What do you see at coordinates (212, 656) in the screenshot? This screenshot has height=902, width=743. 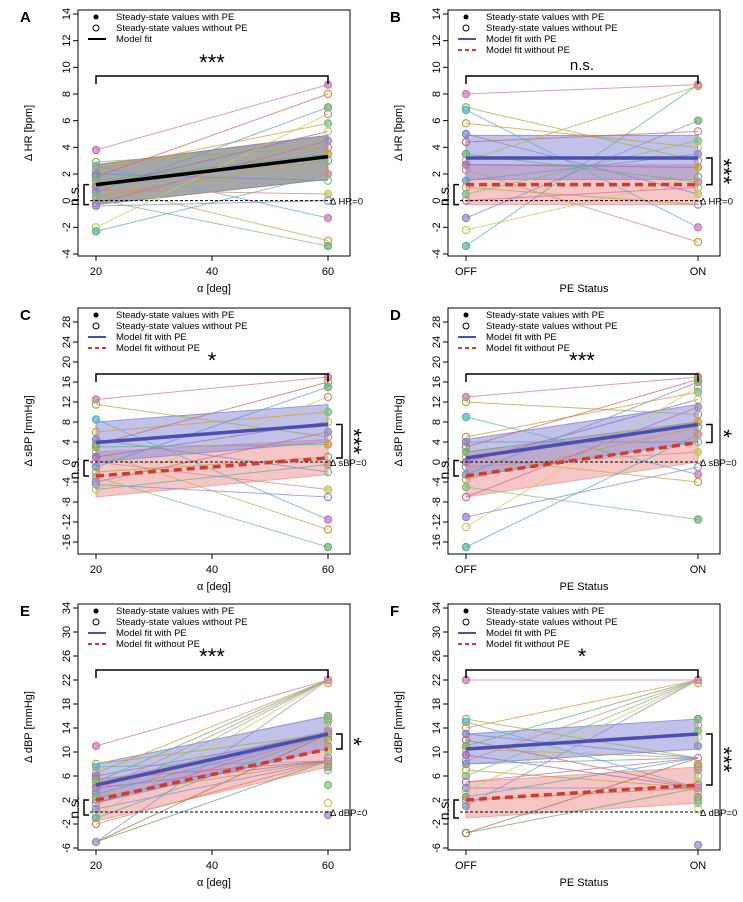 I see `top-sig-label: ***` at bounding box center [212, 656].